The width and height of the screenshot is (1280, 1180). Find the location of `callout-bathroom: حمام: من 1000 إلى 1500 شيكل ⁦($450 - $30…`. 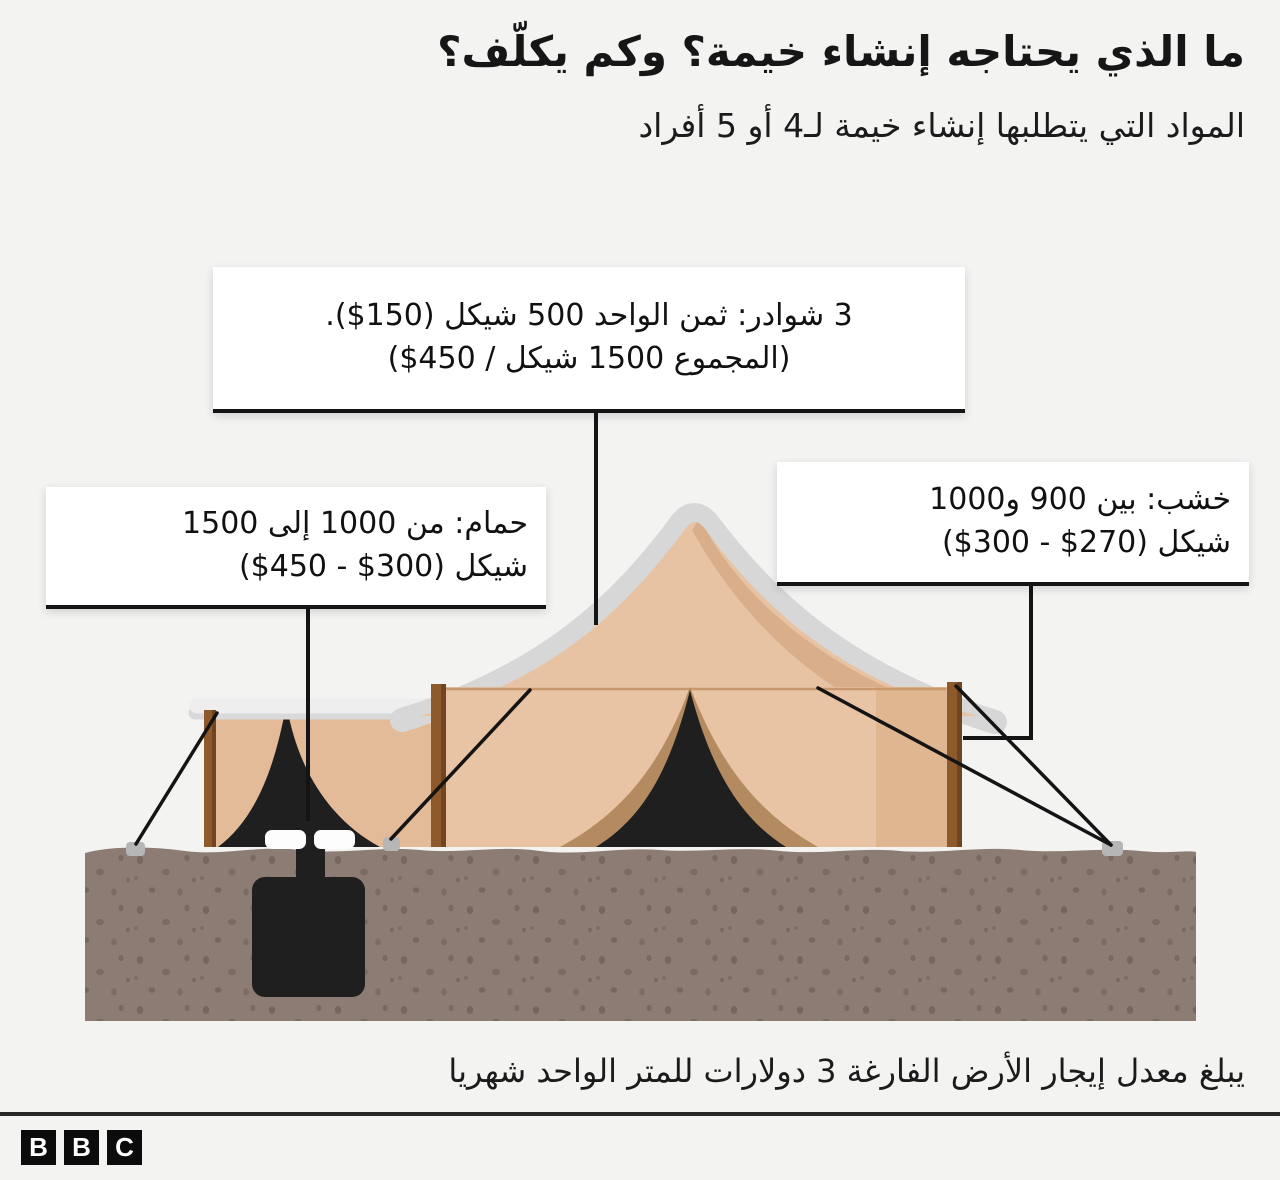

callout-bathroom: حمام: من 1000 إلى 1500 شيكل ⁦($450 - $30… is located at coordinates (296, 548).